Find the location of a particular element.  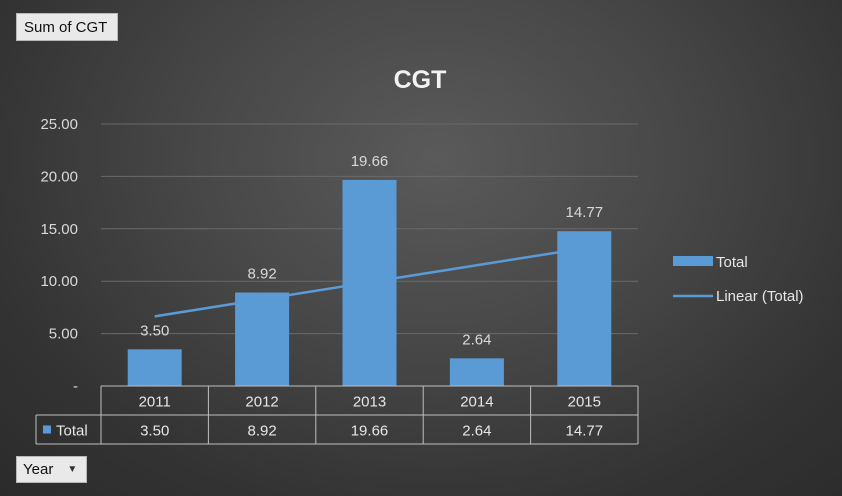

data-label: 8.92 is located at coordinates (261, 274).